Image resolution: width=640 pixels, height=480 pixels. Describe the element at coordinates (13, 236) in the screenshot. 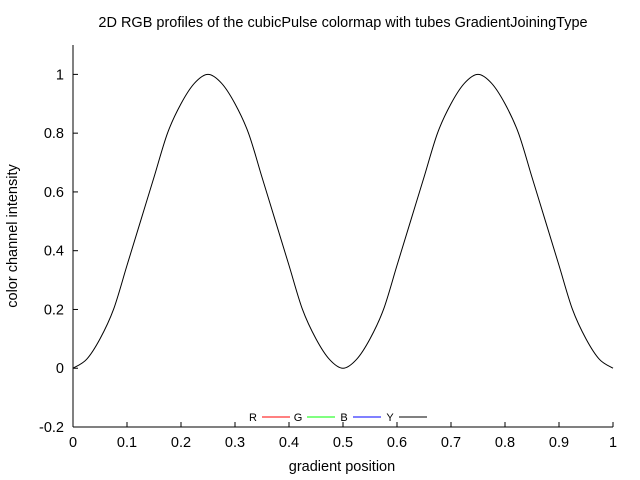

I see `y-axis-label: color channel intensity` at that location.